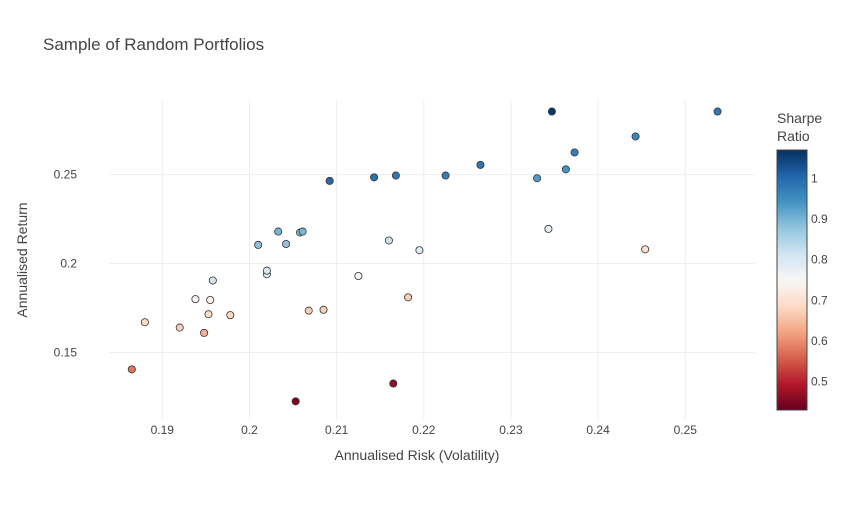 The height and width of the screenshot is (505, 850). Describe the element at coordinates (511, 430) in the screenshot. I see `x-tick-label: 0.23` at that location.